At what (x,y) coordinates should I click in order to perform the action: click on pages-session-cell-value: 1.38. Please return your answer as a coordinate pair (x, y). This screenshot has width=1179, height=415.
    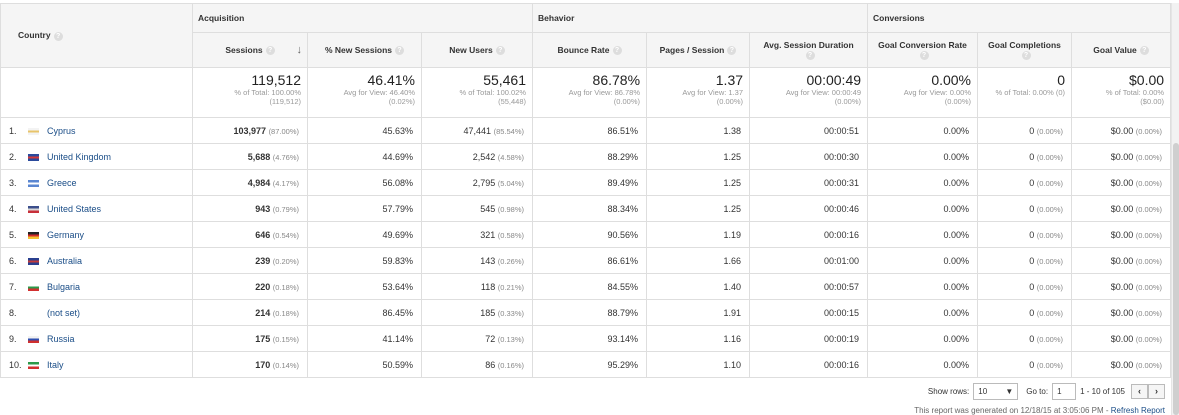
    Looking at the image, I should click on (732, 130).